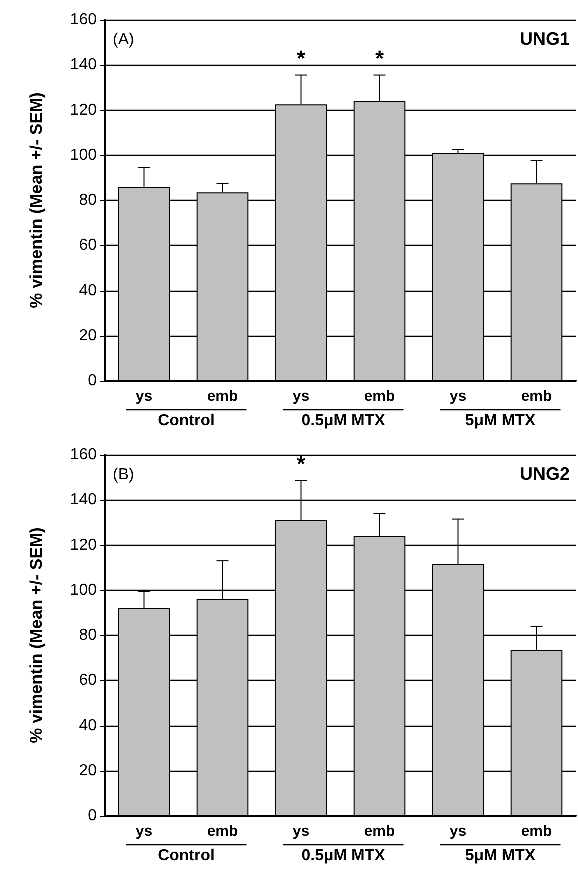  Describe the element at coordinates (123, 40) in the screenshot. I see `text: (A)` at that location.